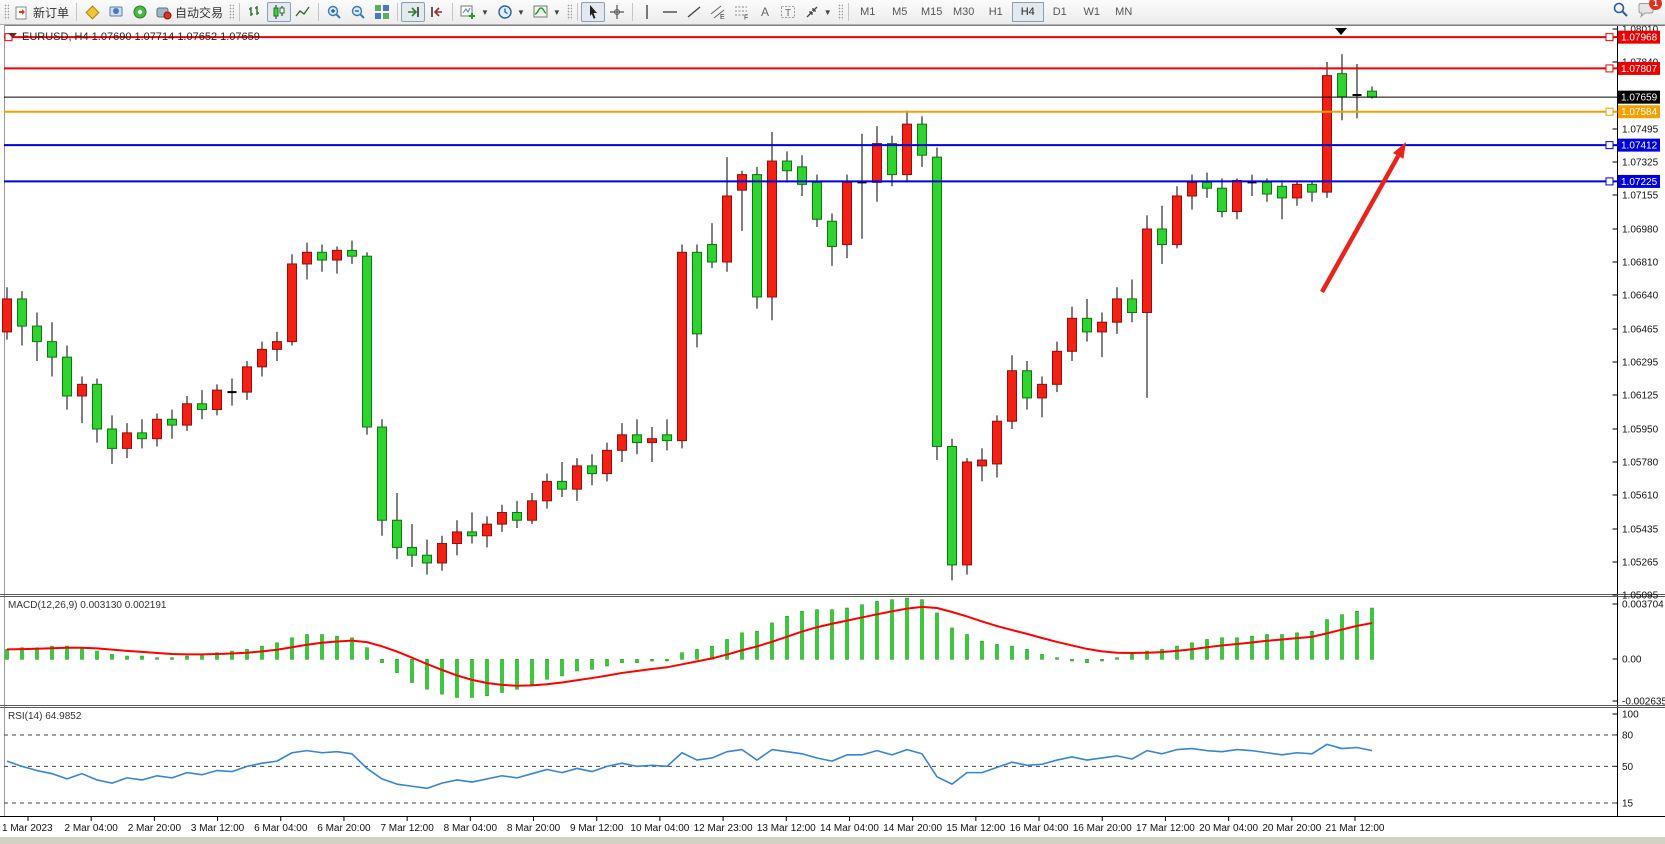 The height and width of the screenshot is (844, 1665). I want to click on auto-scroll-button, so click(413, 12).